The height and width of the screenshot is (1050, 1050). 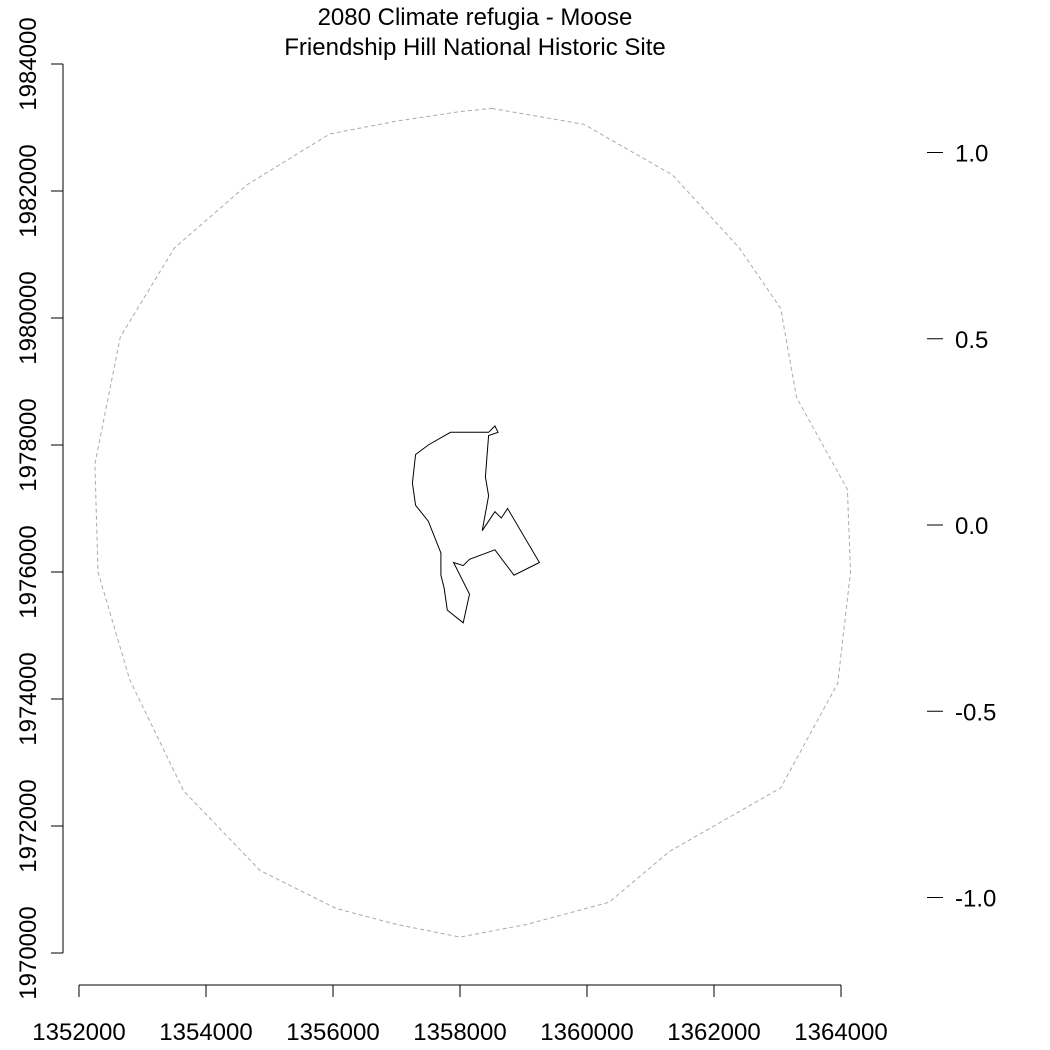 What do you see at coordinates (459, 1032) in the screenshot?
I see `x-tick-label: 1358000` at bounding box center [459, 1032].